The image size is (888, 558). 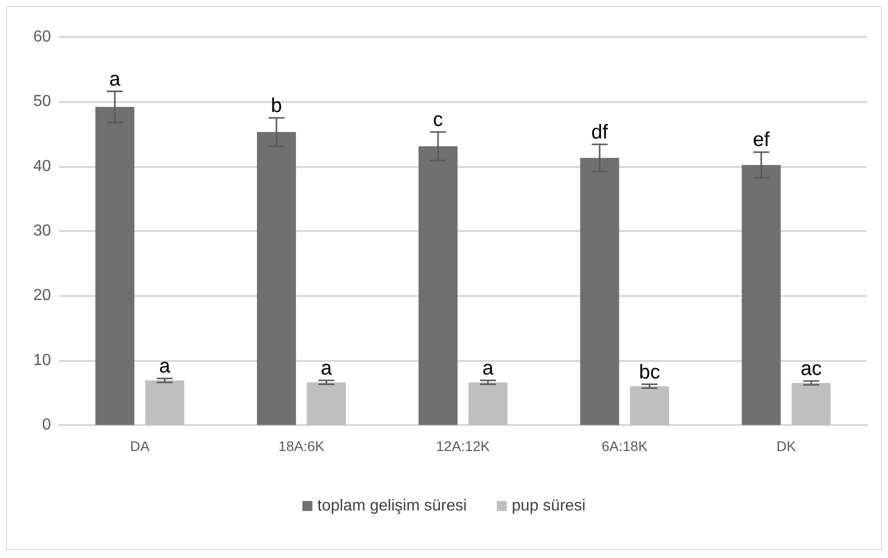 What do you see at coordinates (761, 140) in the screenshot?
I see `data-label: ef` at bounding box center [761, 140].